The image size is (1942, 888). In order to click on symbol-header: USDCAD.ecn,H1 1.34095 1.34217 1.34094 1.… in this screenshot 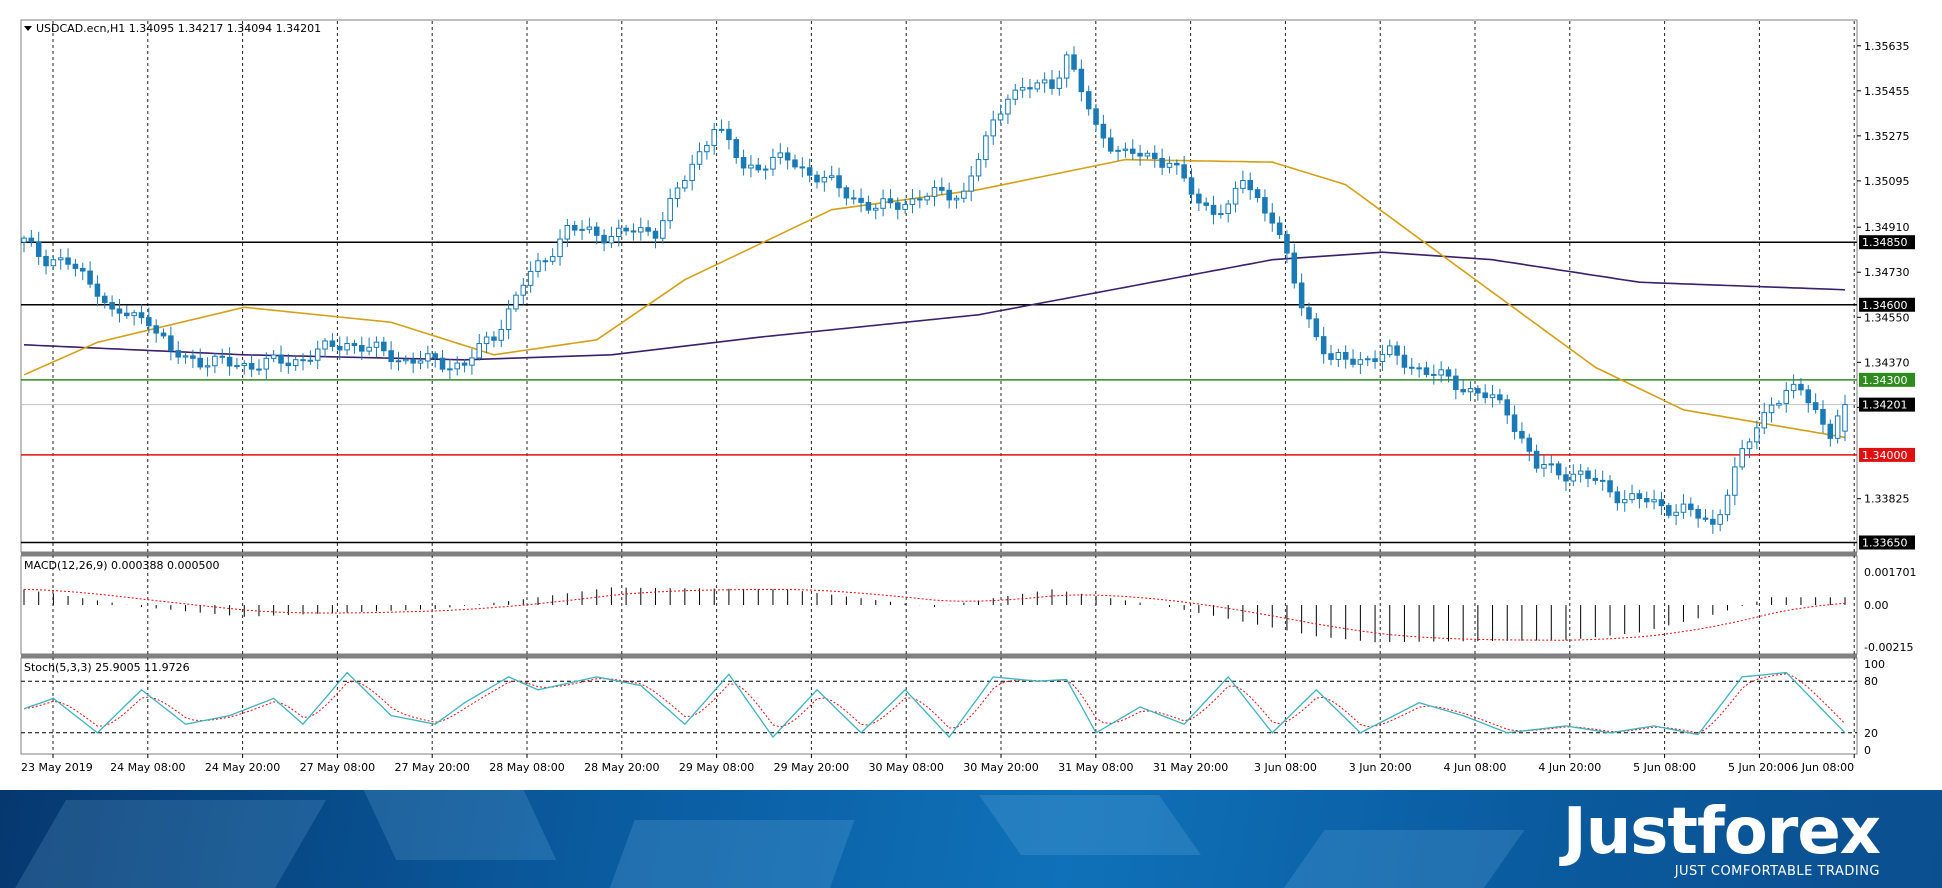, I will do `click(178, 28)`.